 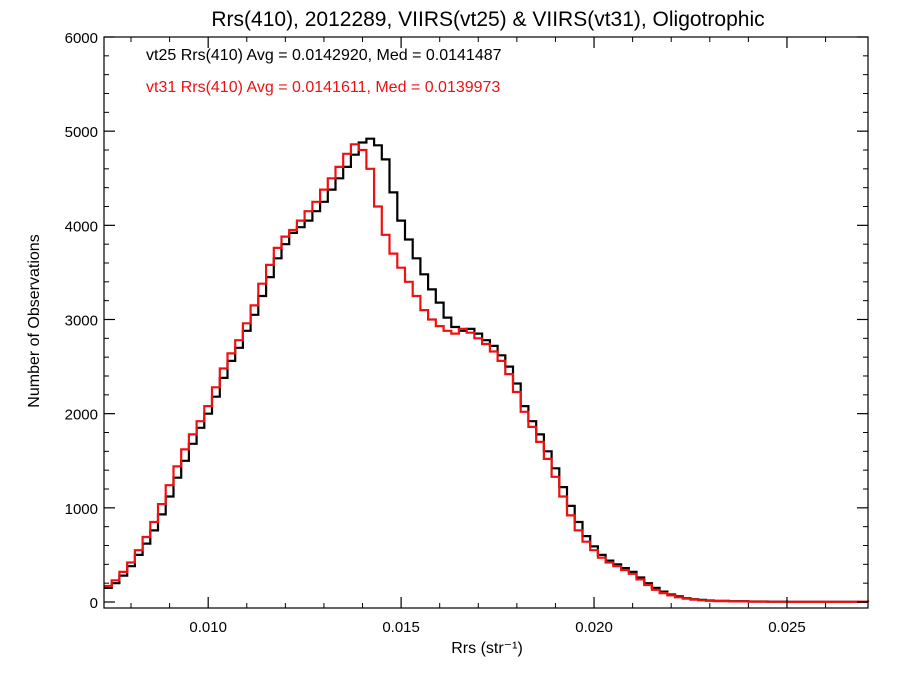 I want to click on y-tick-label: 2000, so click(x=81, y=415).